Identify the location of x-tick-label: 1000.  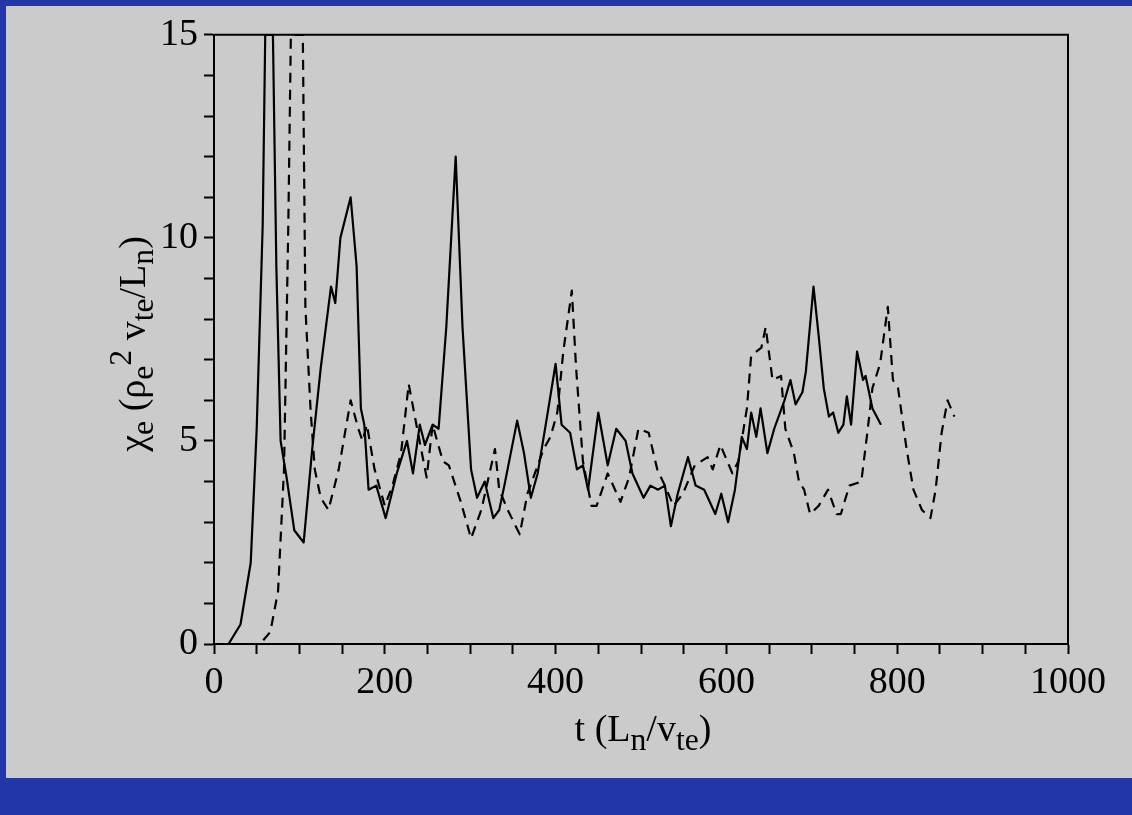
(1068, 679).